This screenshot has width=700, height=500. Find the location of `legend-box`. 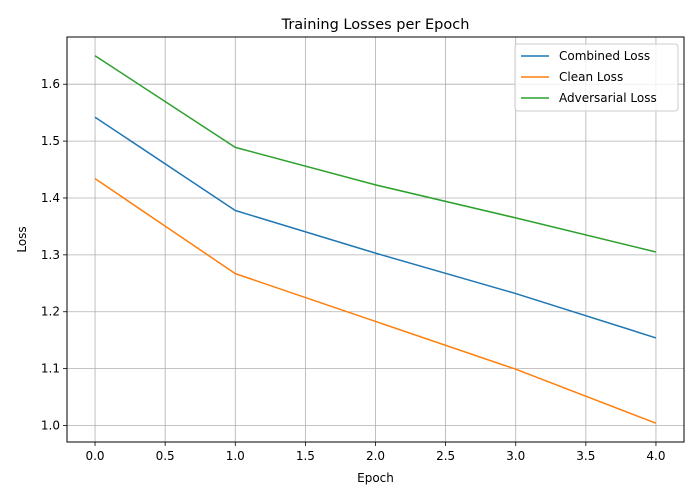

legend-box is located at coordinates (596, 77).